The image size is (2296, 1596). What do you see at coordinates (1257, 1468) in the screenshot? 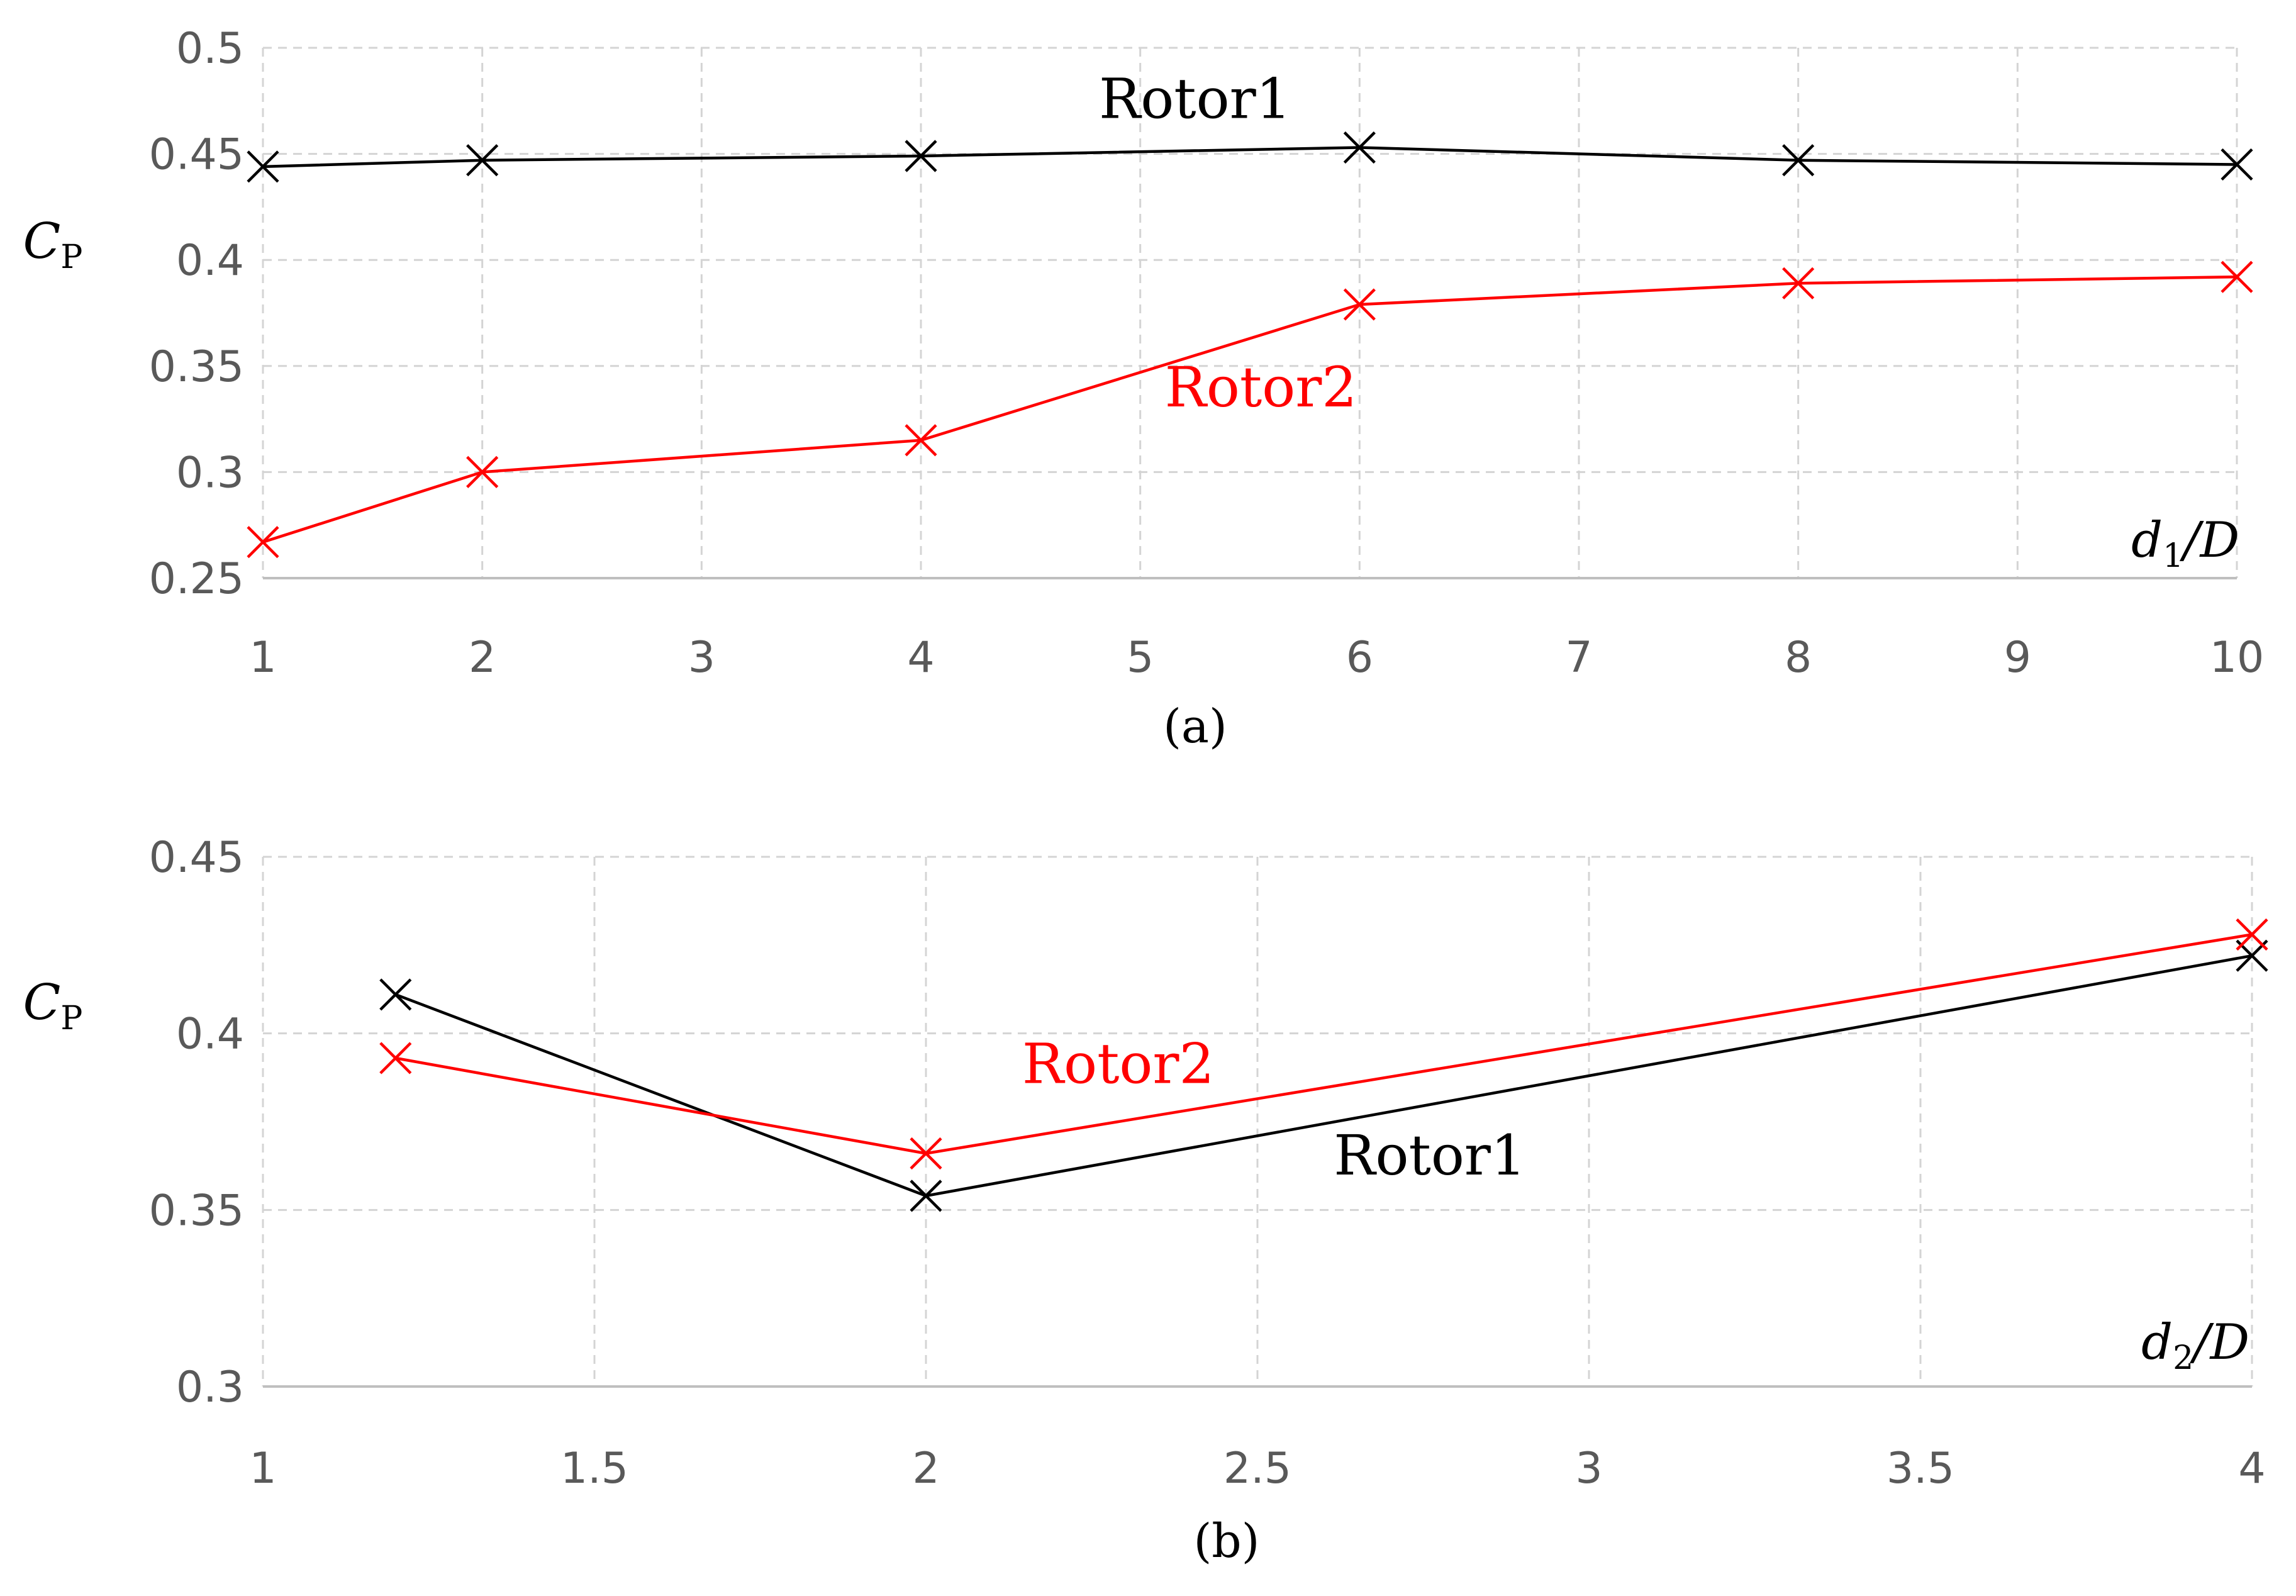
I see `panel-b-x-tick-label: 2.5` at bounding box center [1257, 1468].